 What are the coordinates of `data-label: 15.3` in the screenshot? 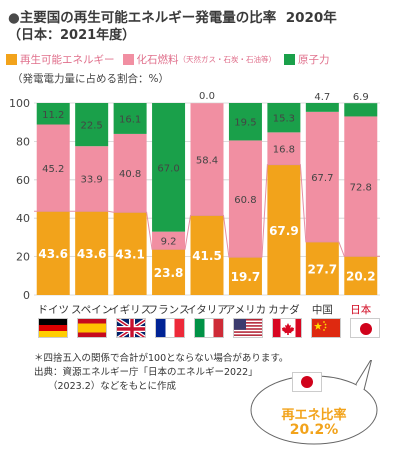 It's located at (284, 119).